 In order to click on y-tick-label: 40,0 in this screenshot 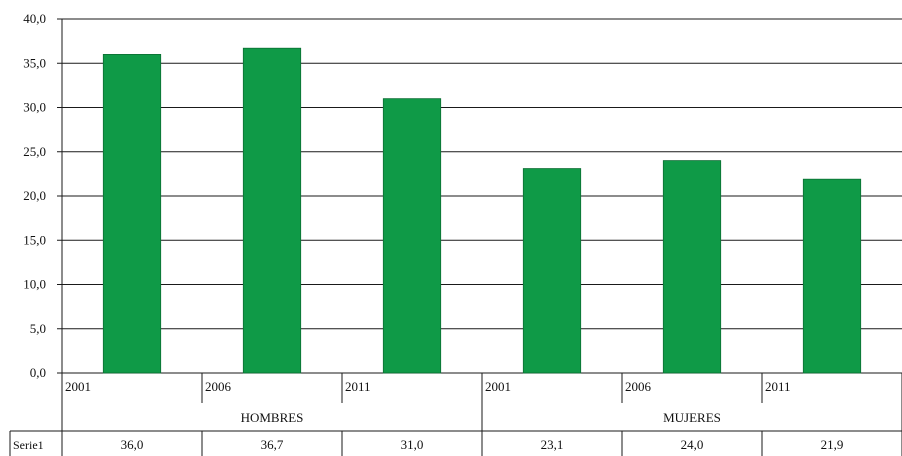, I will do `click(34, 18)`.